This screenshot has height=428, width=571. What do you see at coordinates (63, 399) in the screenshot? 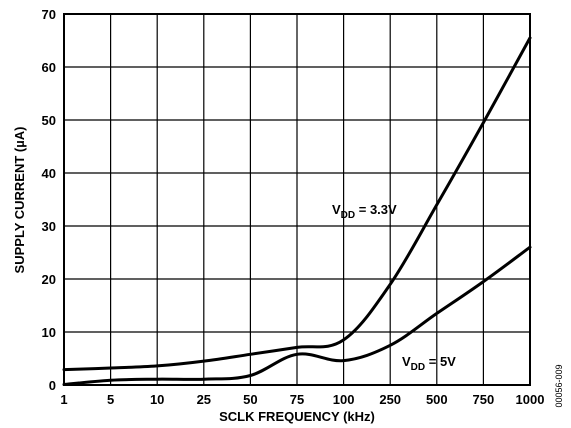
I see `x-tick-1: 1` at bounding box center [63, 399].